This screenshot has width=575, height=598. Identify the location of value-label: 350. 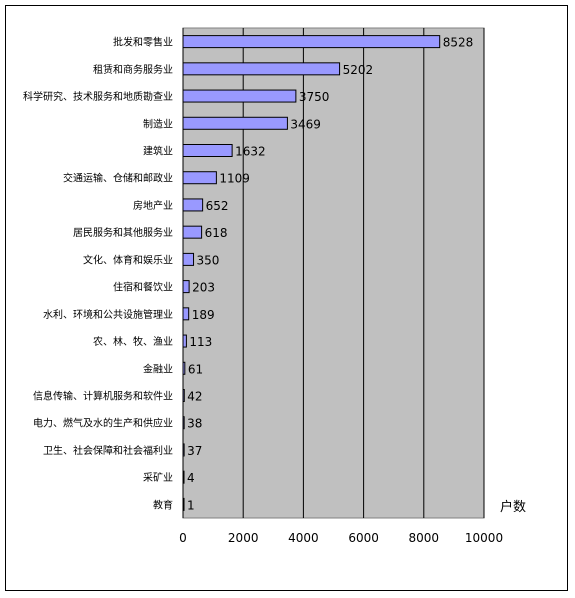
(208, 260).